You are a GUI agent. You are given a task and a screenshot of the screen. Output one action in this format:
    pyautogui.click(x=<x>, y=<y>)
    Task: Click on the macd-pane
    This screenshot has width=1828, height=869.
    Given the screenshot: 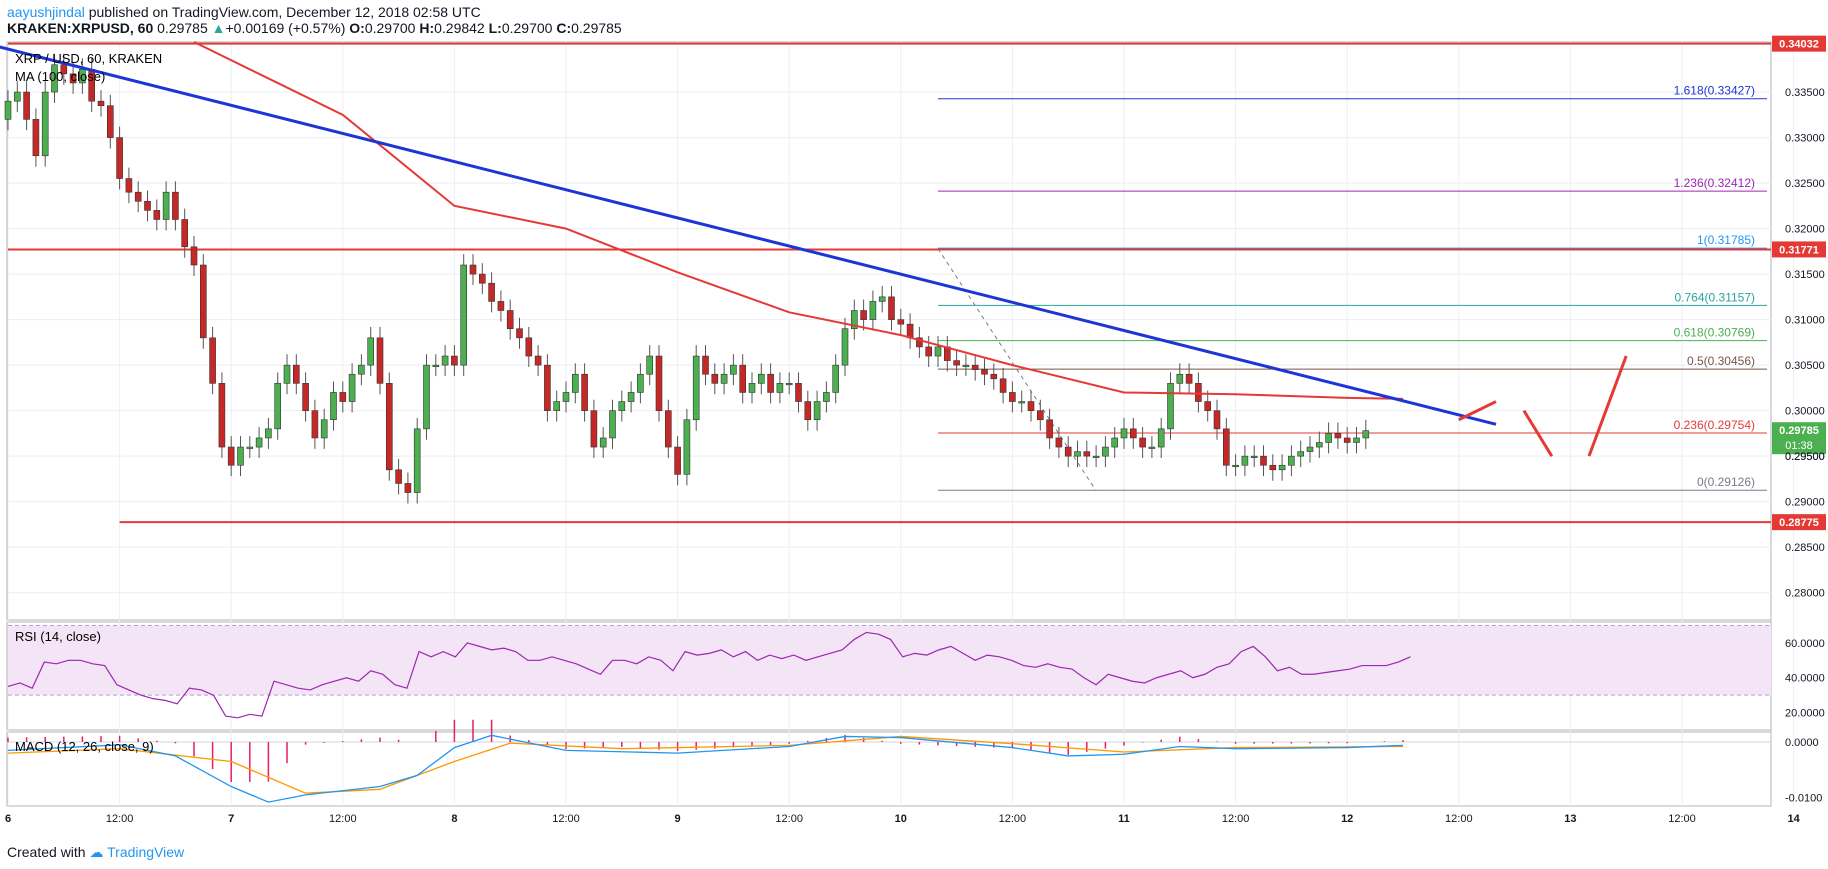 What is the action you would take?
    pyautogui.click(x=889, y=769)
    